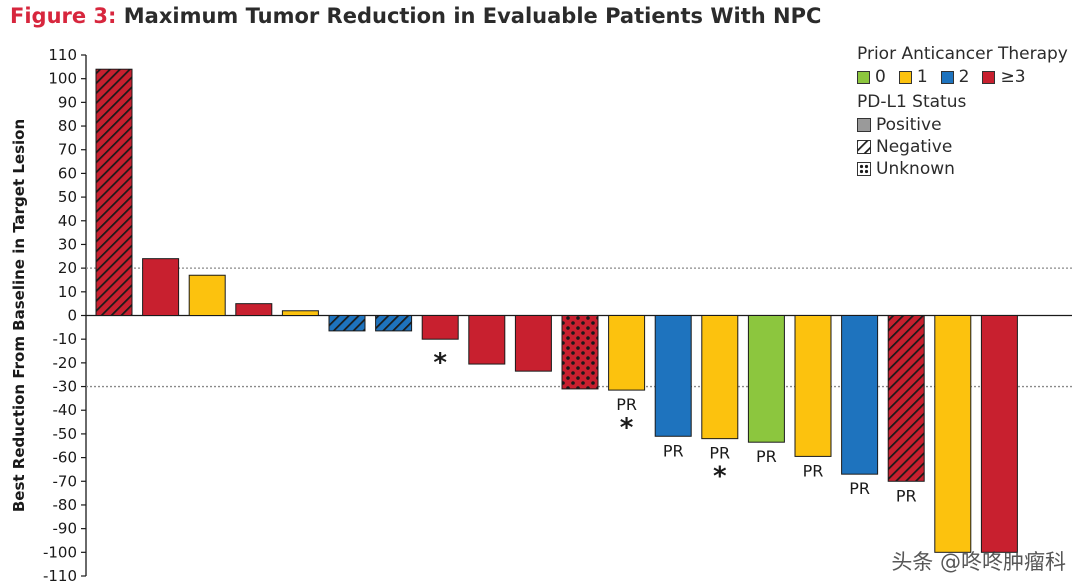  Describe the element at coordinates (72, 316) in the screenshot. I see `y-tick-label: 0` at that location.